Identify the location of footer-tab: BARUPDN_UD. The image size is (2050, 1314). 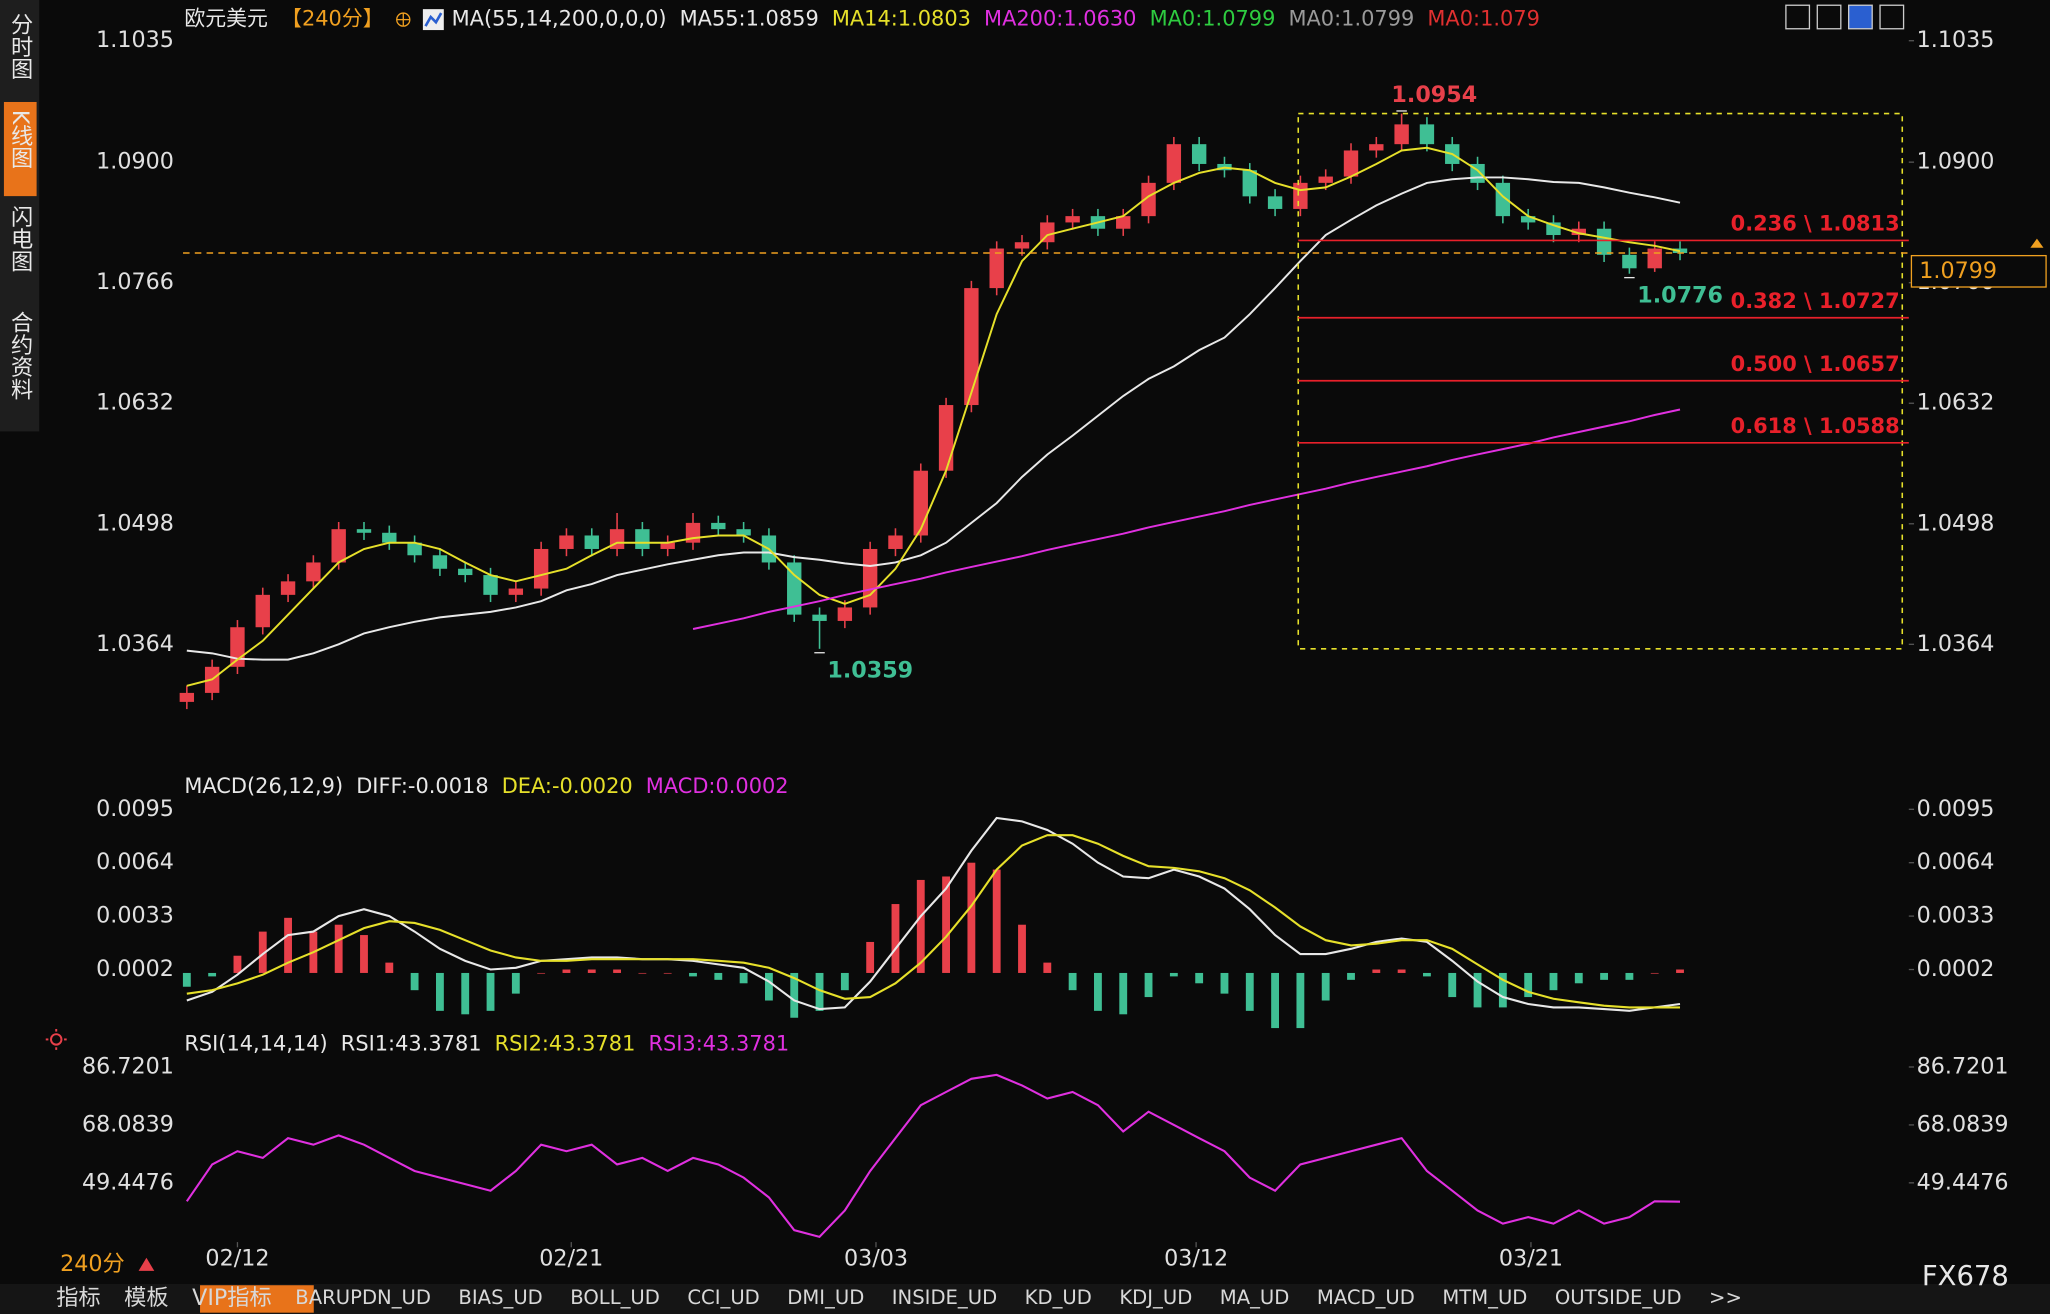
(363, 1297).